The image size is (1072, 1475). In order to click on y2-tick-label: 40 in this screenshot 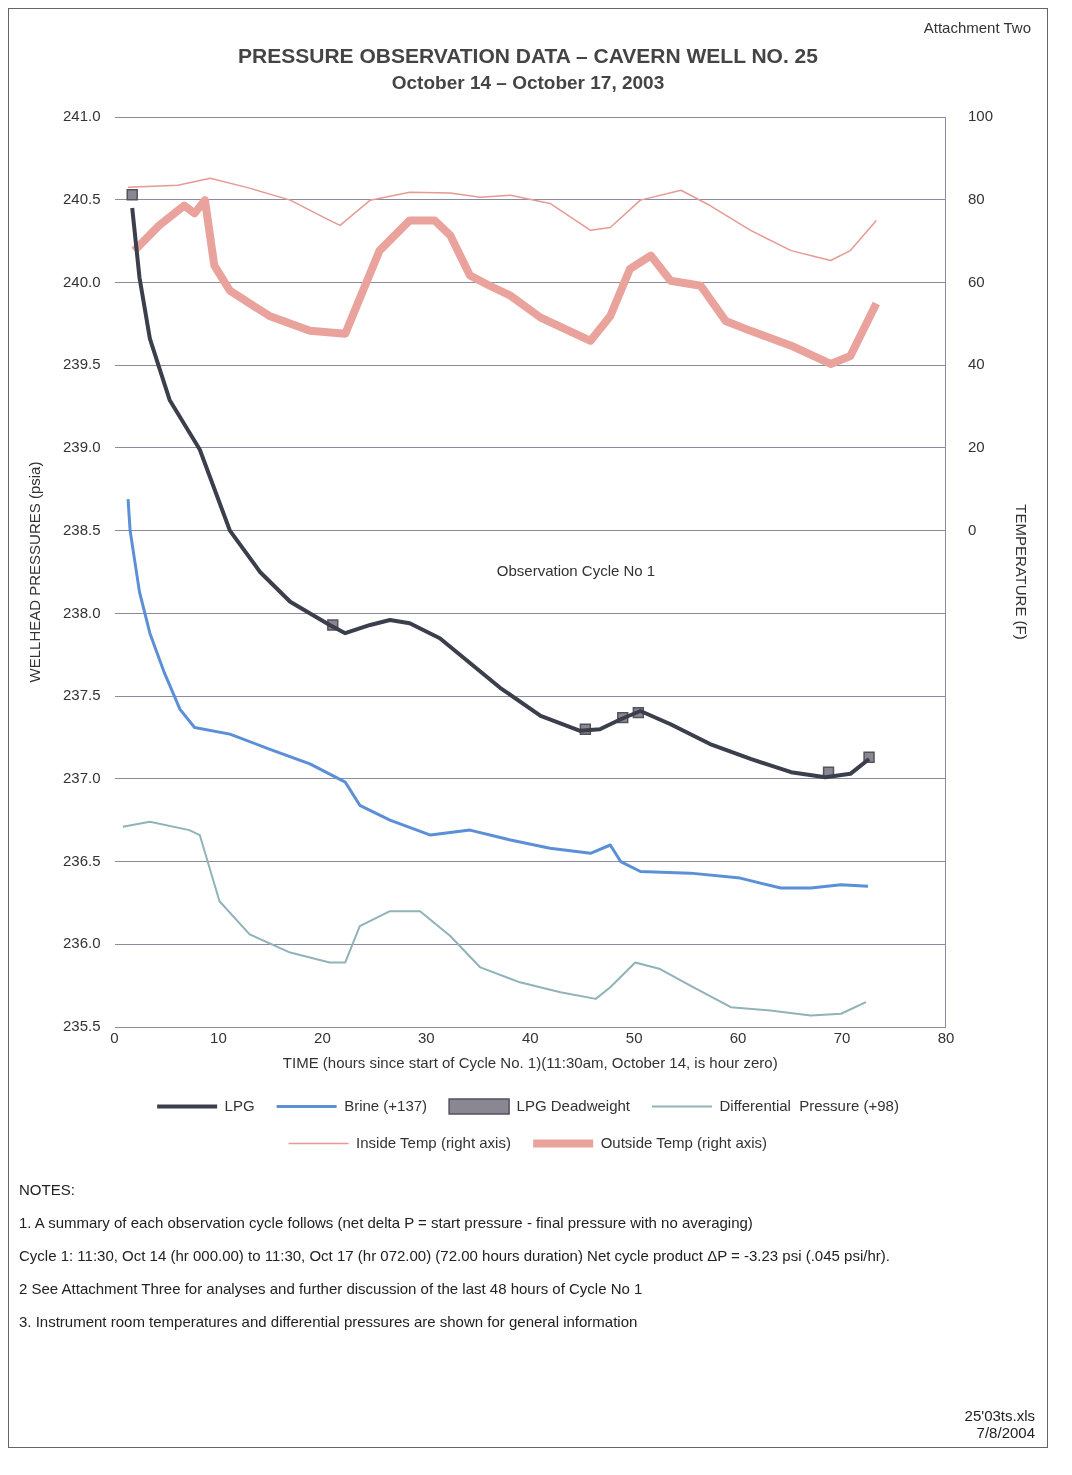, I will do `click(976, 364)`.